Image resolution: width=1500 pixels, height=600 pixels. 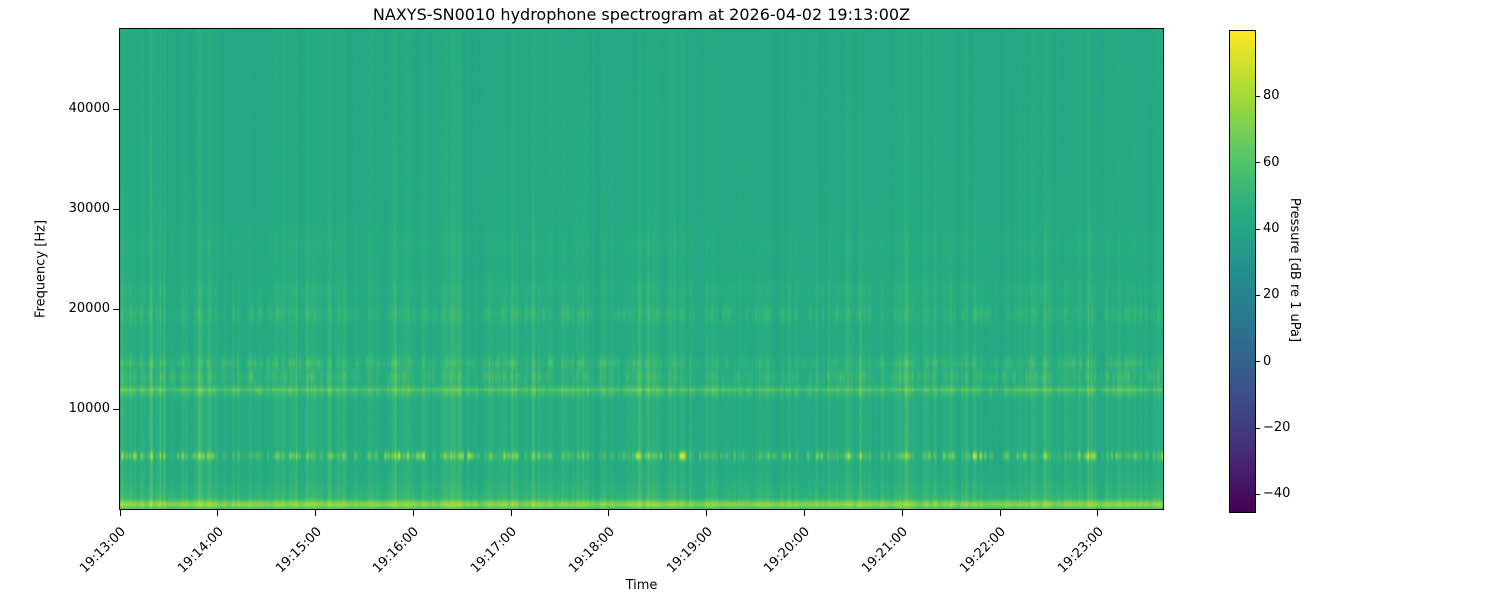 I want to click on y-axis-label: Frequency [Hz], so click(x=41, y=269).